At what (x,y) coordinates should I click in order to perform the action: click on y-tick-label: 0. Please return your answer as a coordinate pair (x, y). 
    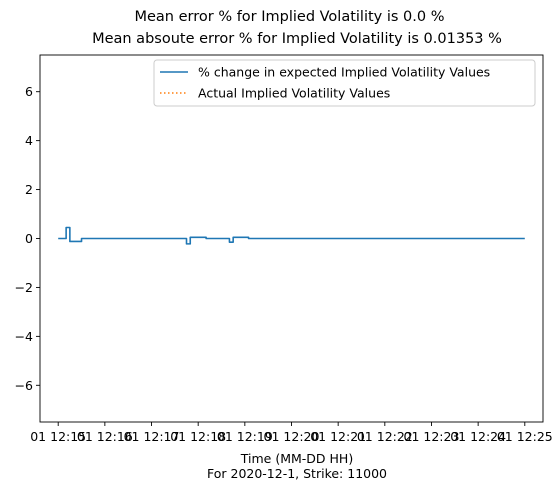
    Looking at the image, I should click on (29, 238).